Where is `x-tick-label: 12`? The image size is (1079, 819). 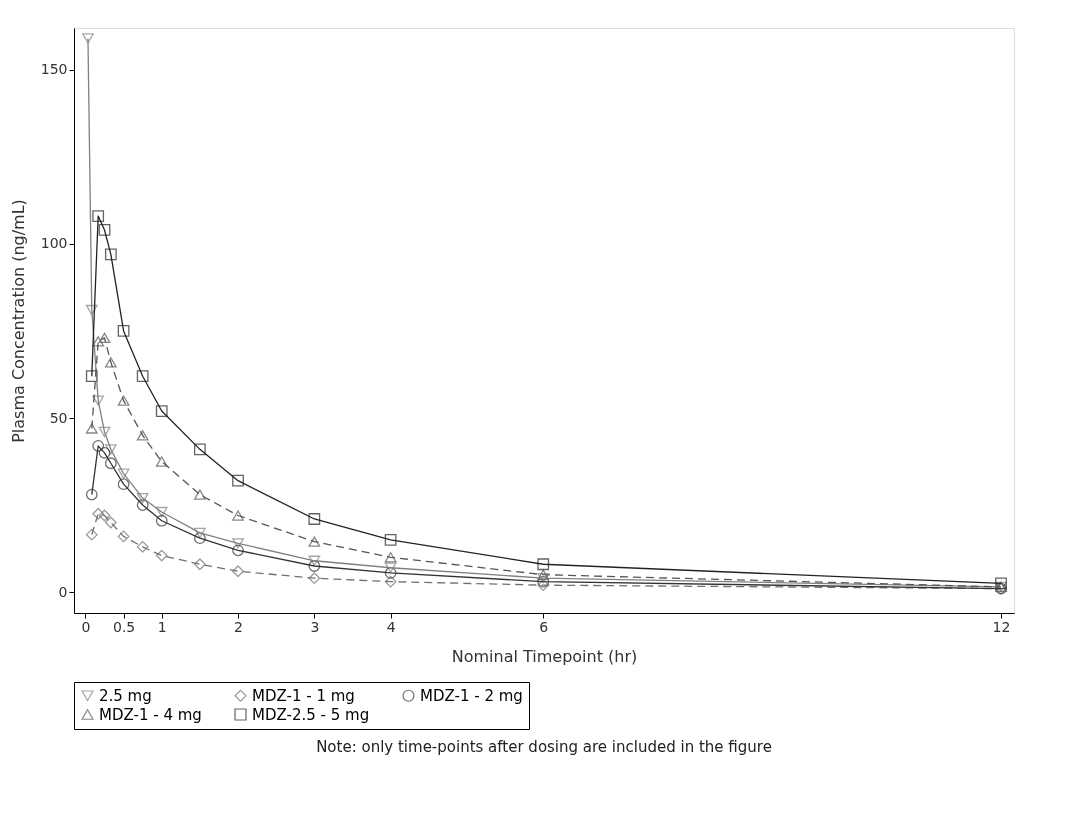 x-tick-label: 12 is located at coordinates (1001, 626).